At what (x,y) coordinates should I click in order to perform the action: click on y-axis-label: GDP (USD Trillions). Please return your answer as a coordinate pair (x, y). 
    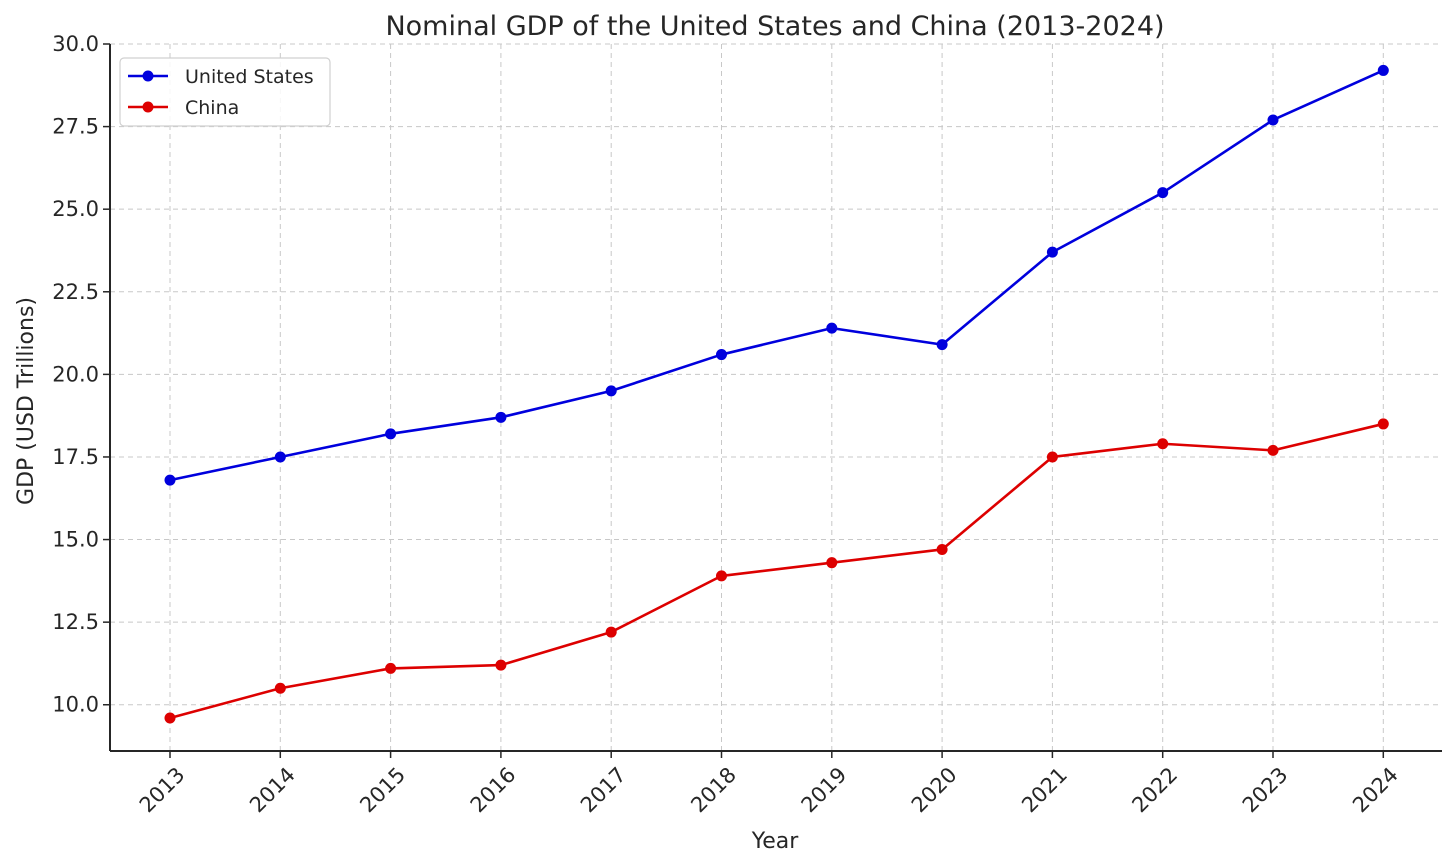
    Looking at the image, I should click on (26, 401).